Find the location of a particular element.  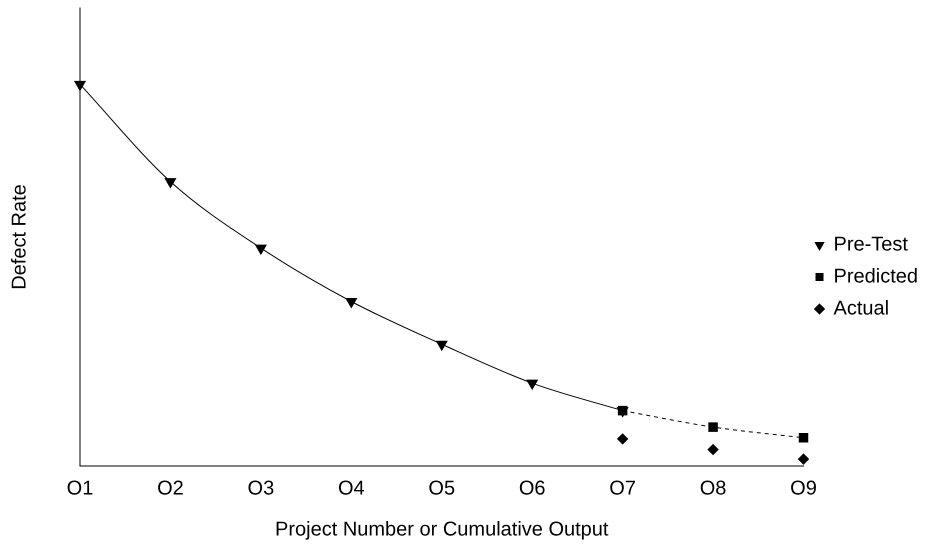

x-tick-label: O3 is located at coordinates (261, 489).